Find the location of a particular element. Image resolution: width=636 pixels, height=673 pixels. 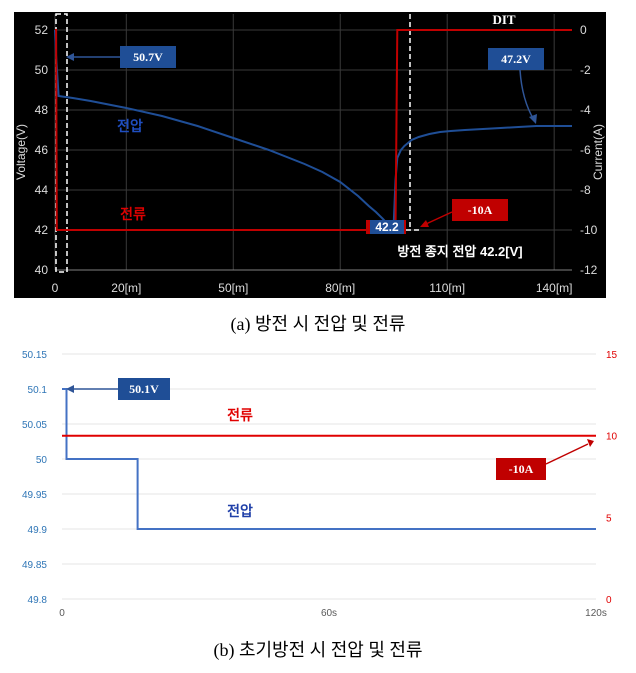

label-box-47v is located at coordinates (516, 59).